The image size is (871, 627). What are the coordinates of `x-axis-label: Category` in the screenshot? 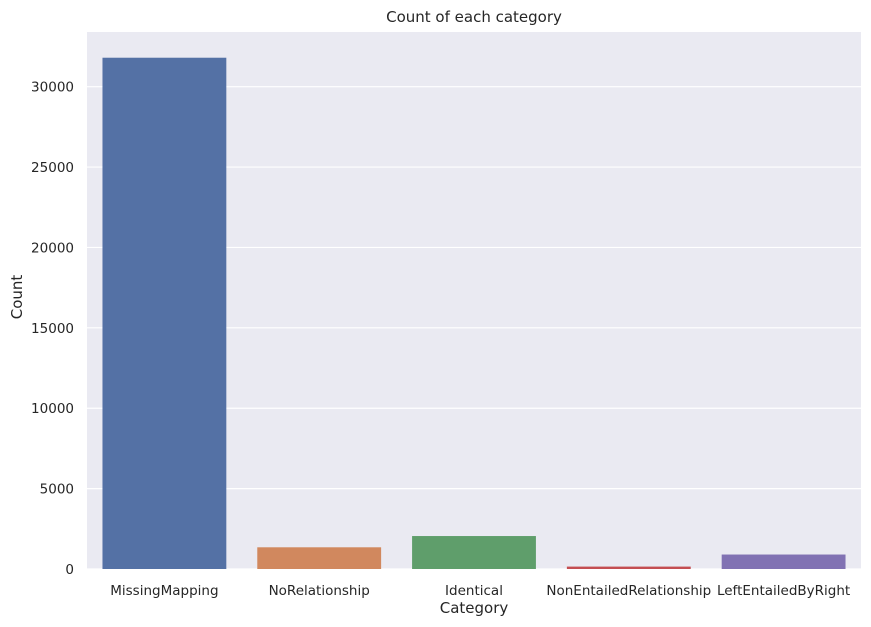 It's located at (474, 608).